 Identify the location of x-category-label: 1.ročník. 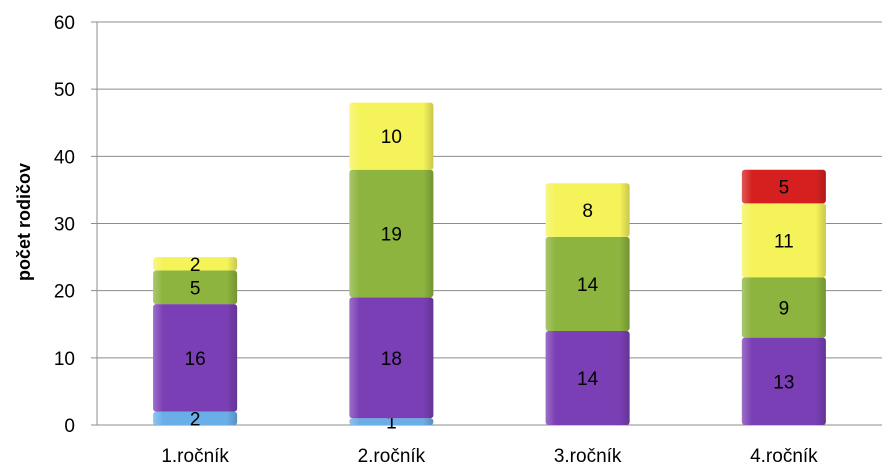
(195, 456).